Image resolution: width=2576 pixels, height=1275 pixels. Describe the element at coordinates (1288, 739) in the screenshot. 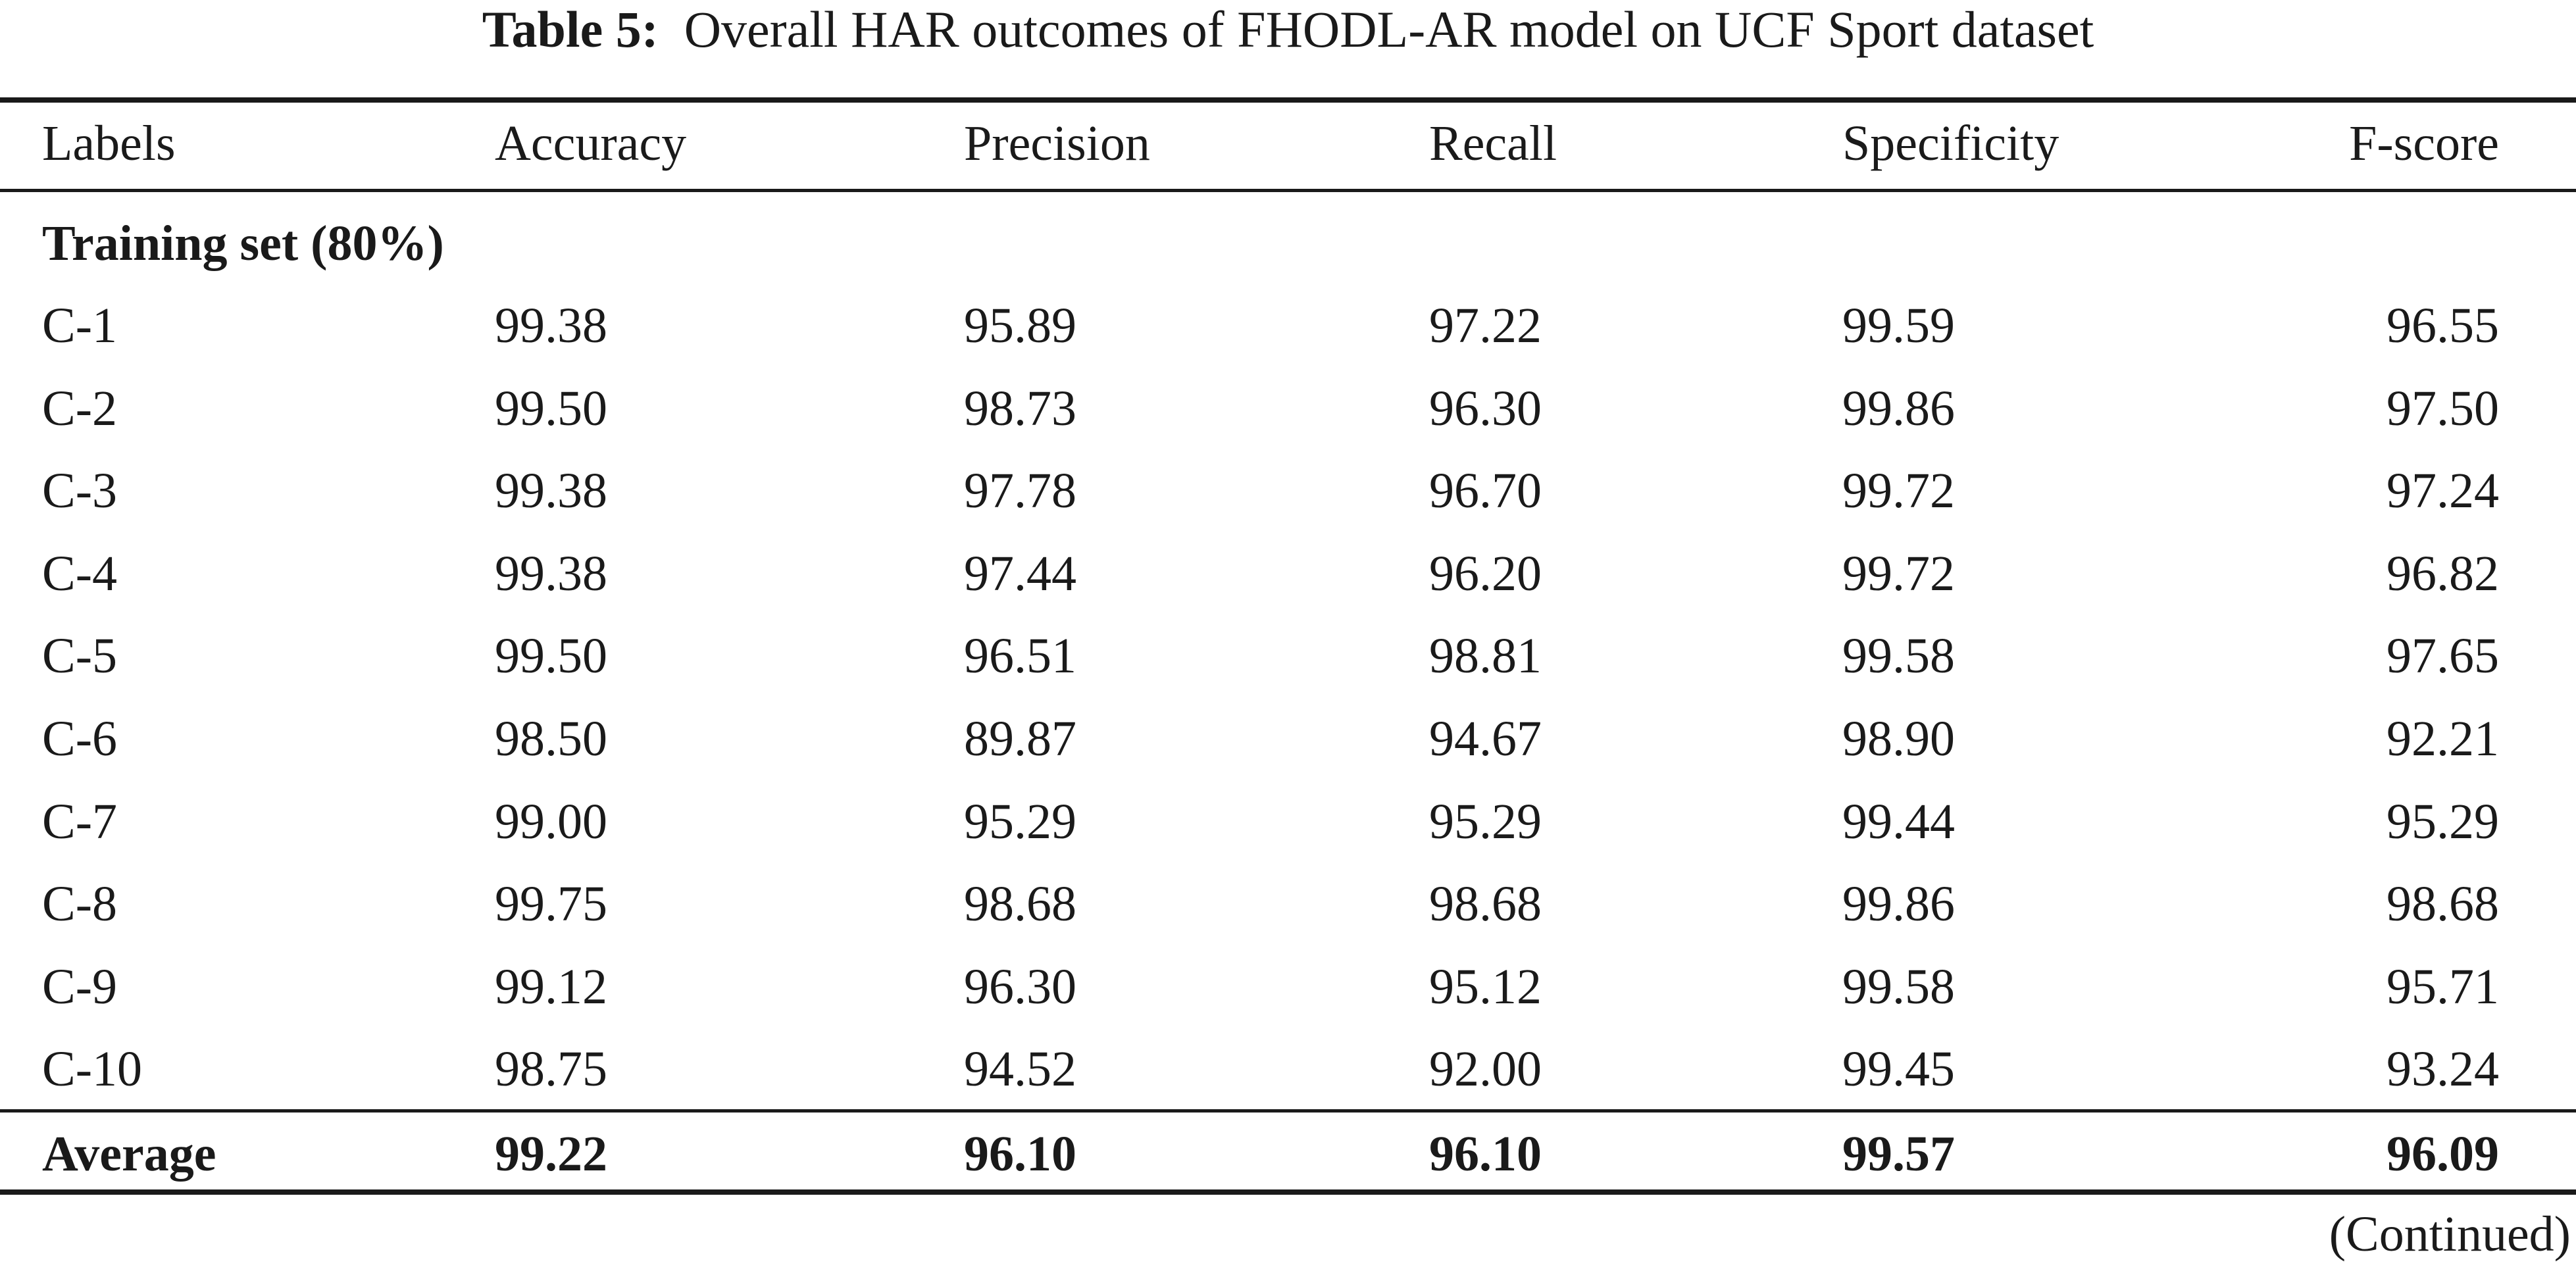

I see `table-row: C-6 98.50 89.87 94.67 98.90 92.21` at that location.